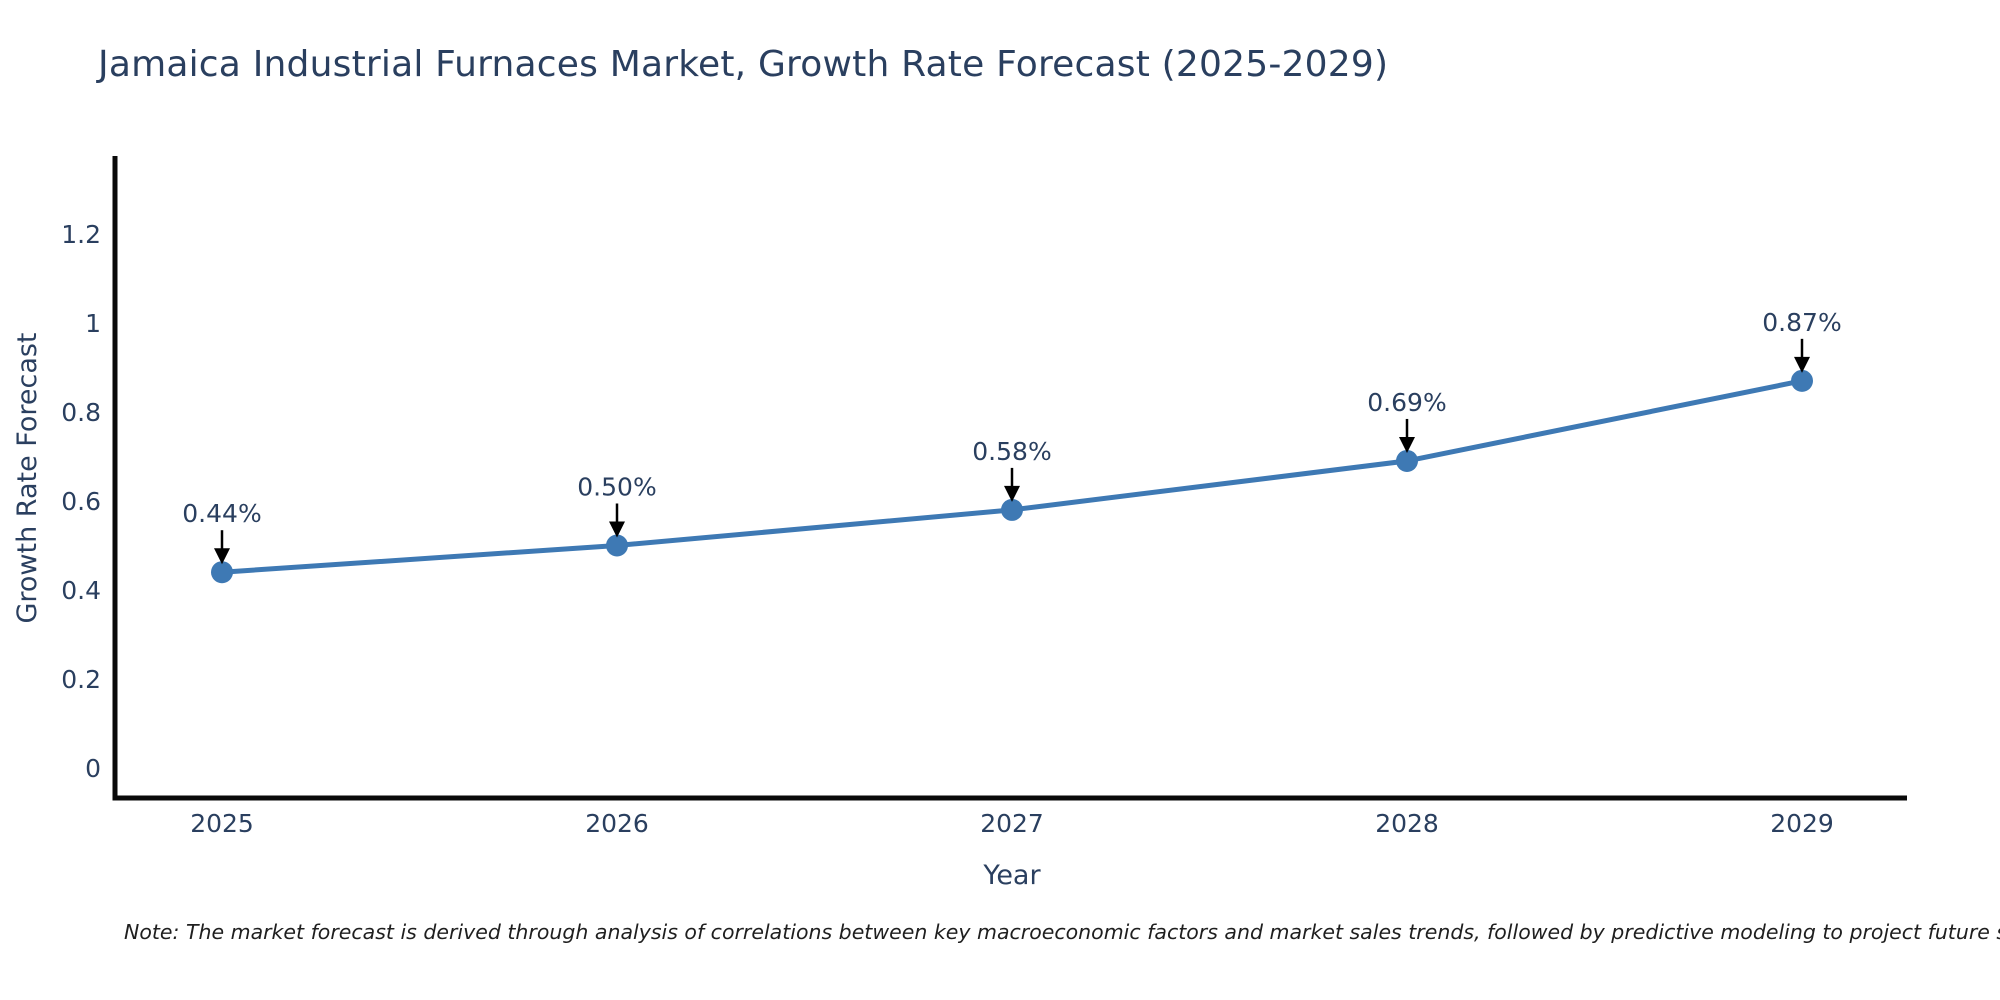  I want to click on x-tick-label: 2027, so click(1012, 823).